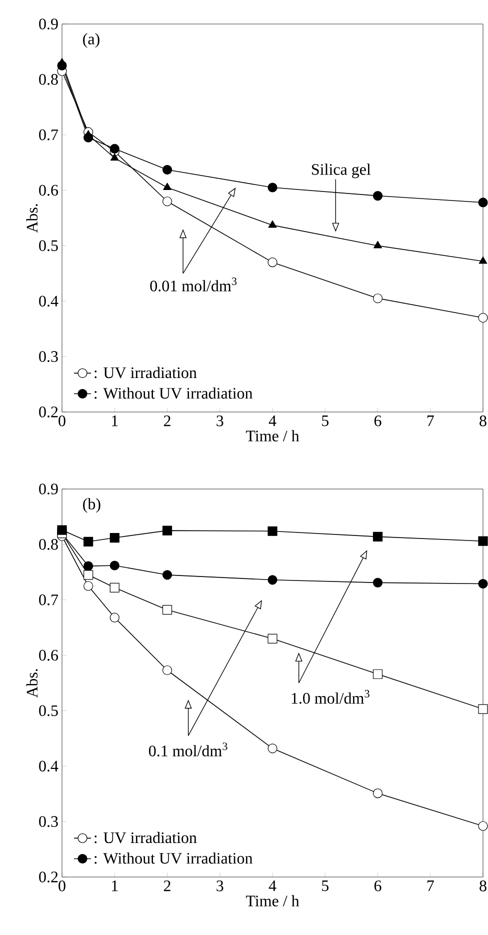 The image size is (488, 935). What do you see at coordinates (193, 285) in the screenshot?
I see `annotation: 0.01 mol/dm$^{3}$` at bounding box center [193, 285].